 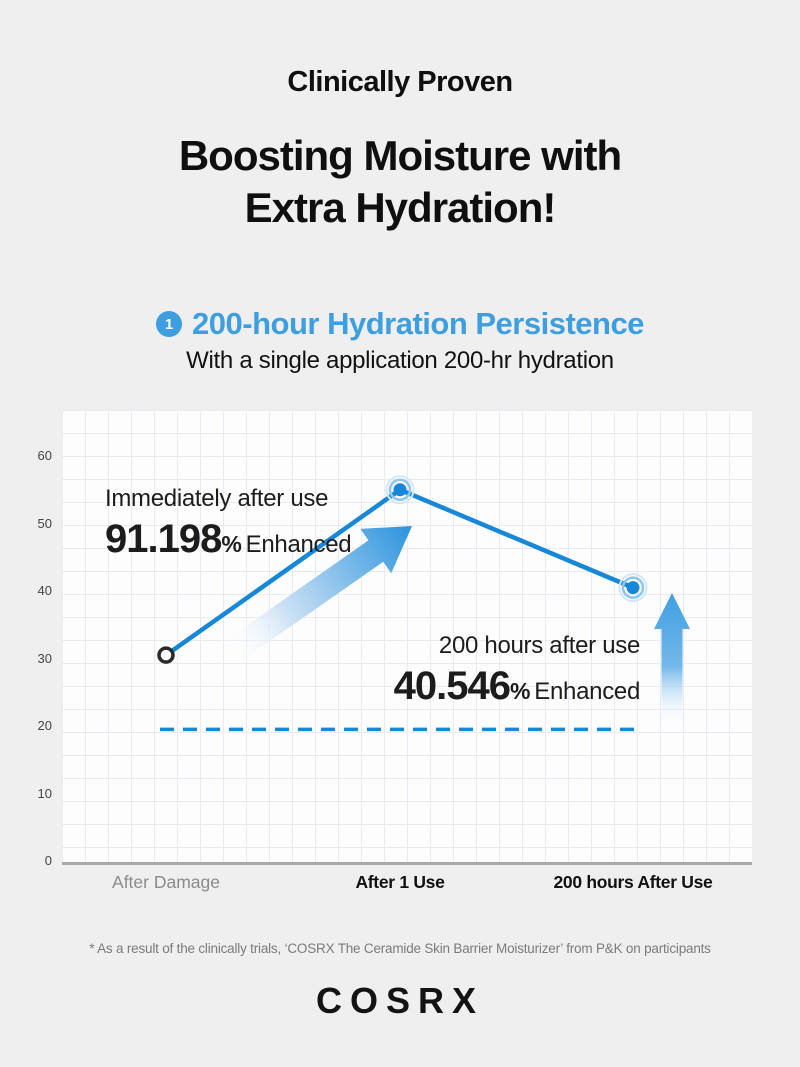 What do you see at coordinates (44, 793) in the screenshot?
I see `y-tick-label: 10` at bounding box center [44, 793].